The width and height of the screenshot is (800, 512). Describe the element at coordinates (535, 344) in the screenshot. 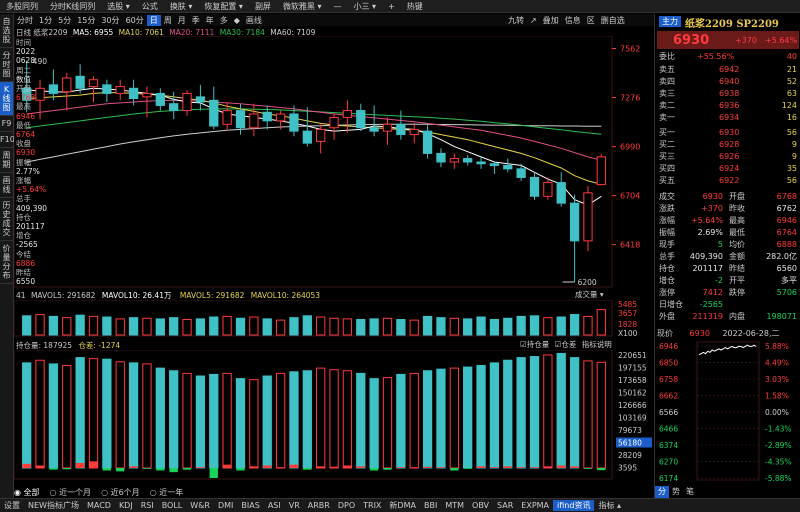

I see `oi-checkbox: ☑持仓量` at that location.